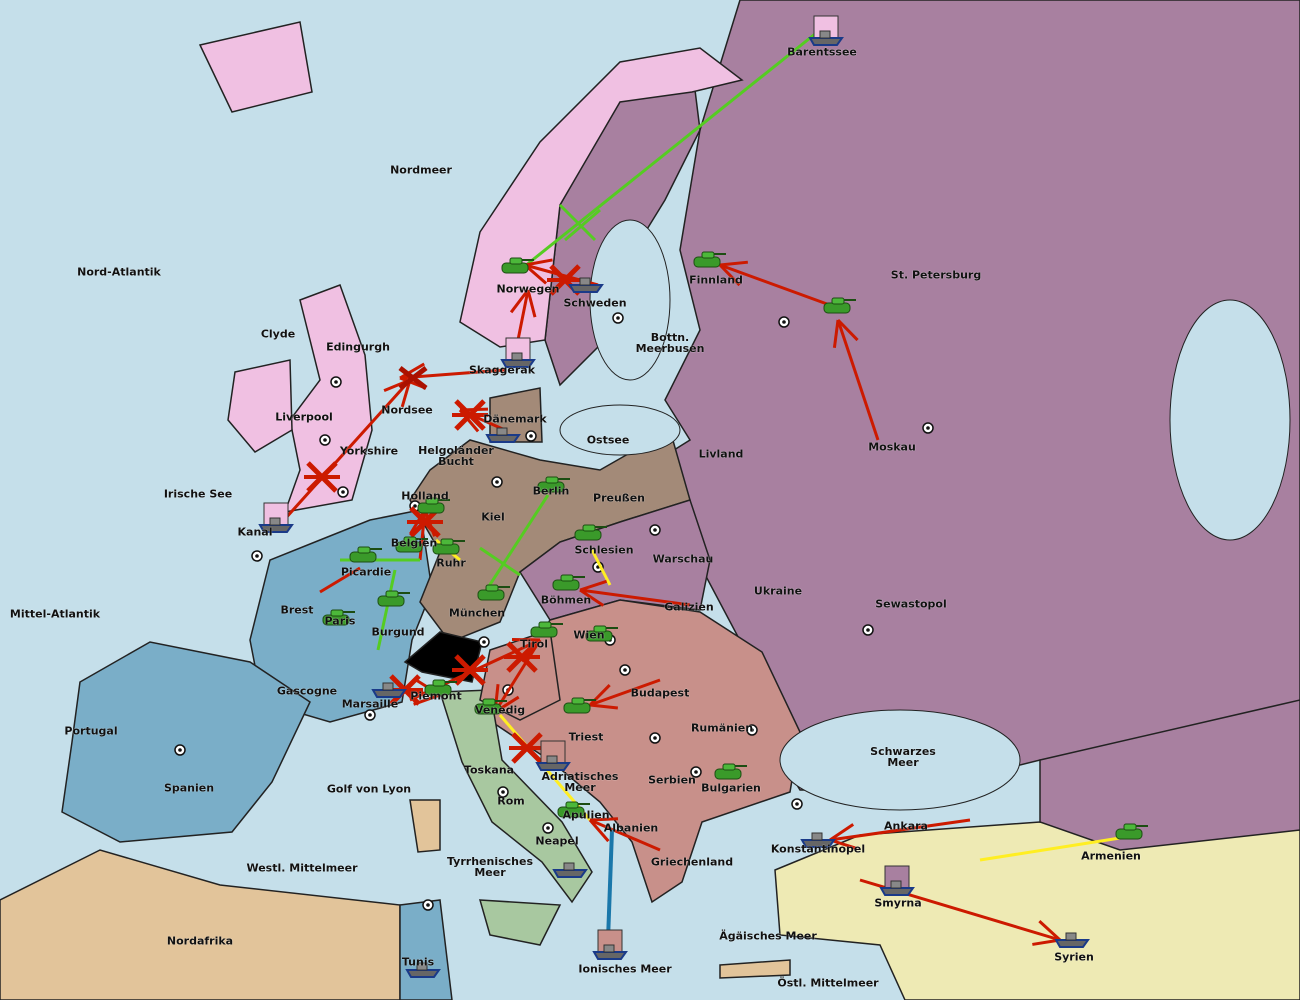  What do you see at coordinates (493, 517) in the screenshot?
I see `province-label: Kiel` at bounding box center [493, 517].